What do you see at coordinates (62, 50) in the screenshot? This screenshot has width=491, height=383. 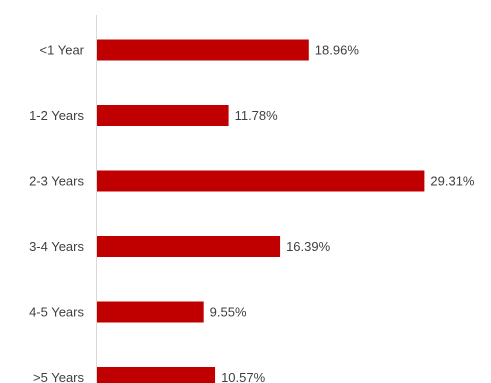 I see `category-label: <1 Year` at bounding box center [62, 50].